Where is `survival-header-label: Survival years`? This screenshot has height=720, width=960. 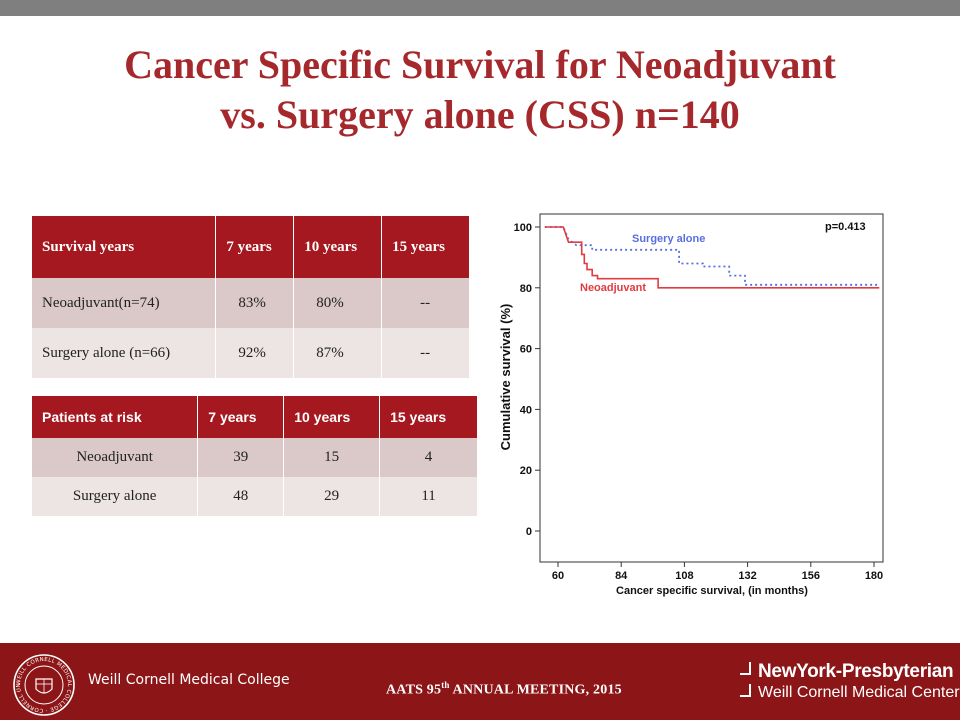
survival-header-label: Survival years is located at coordinates (124, 247).